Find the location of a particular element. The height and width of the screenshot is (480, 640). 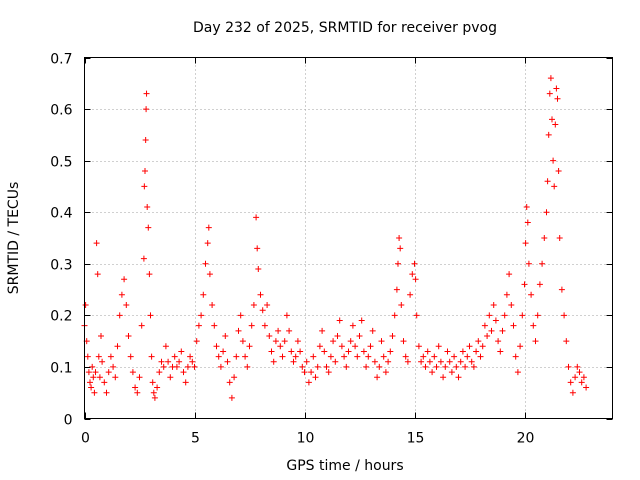

y-tick-label: 0.6 is located at coordinates (61, 111).